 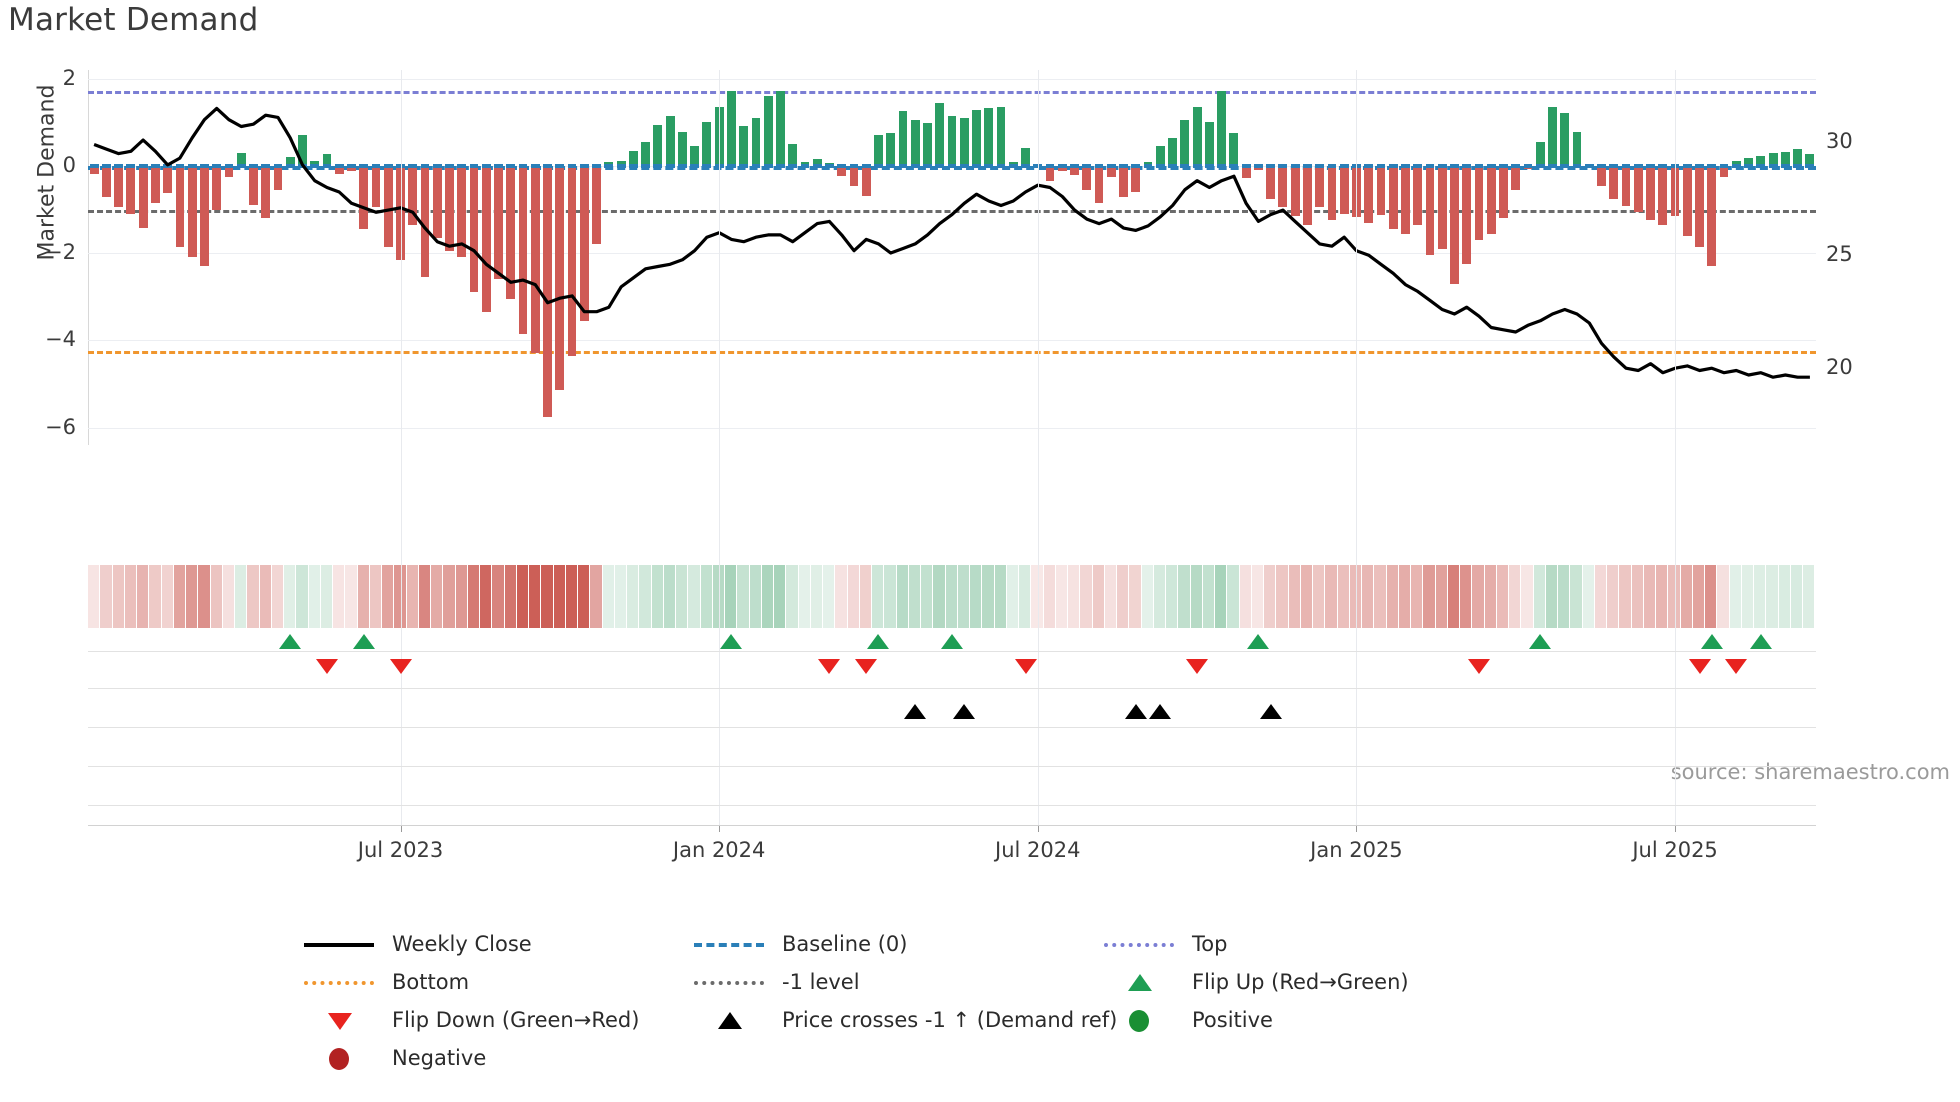 What do you see at coordinates (1839, 254) in the screenshot?
I see `y-axis-right-tick: 25` at bounding box center [1839, 254].